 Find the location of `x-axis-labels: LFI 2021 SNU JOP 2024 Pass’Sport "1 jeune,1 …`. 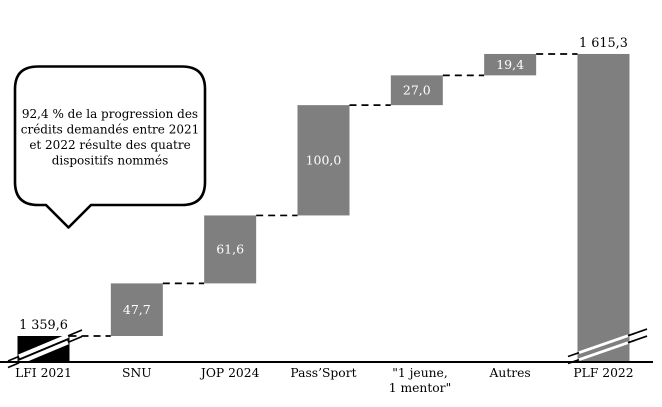

x-axis-labels: LFI 2021 SNU JOP 2024 Pass’Sport "1 jeune,1 … is located at coordinates (324, 380).